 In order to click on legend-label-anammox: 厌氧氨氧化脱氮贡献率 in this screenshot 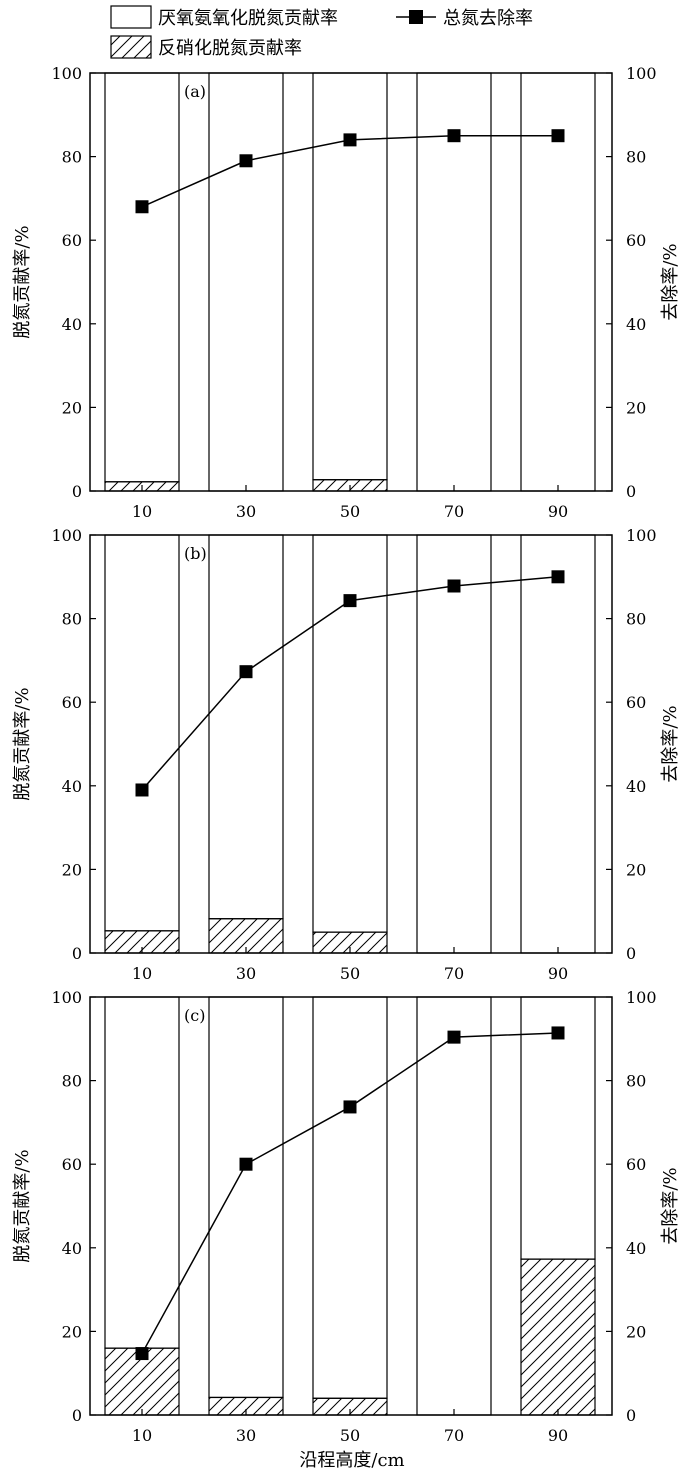, I will do `click(248, 18)`.